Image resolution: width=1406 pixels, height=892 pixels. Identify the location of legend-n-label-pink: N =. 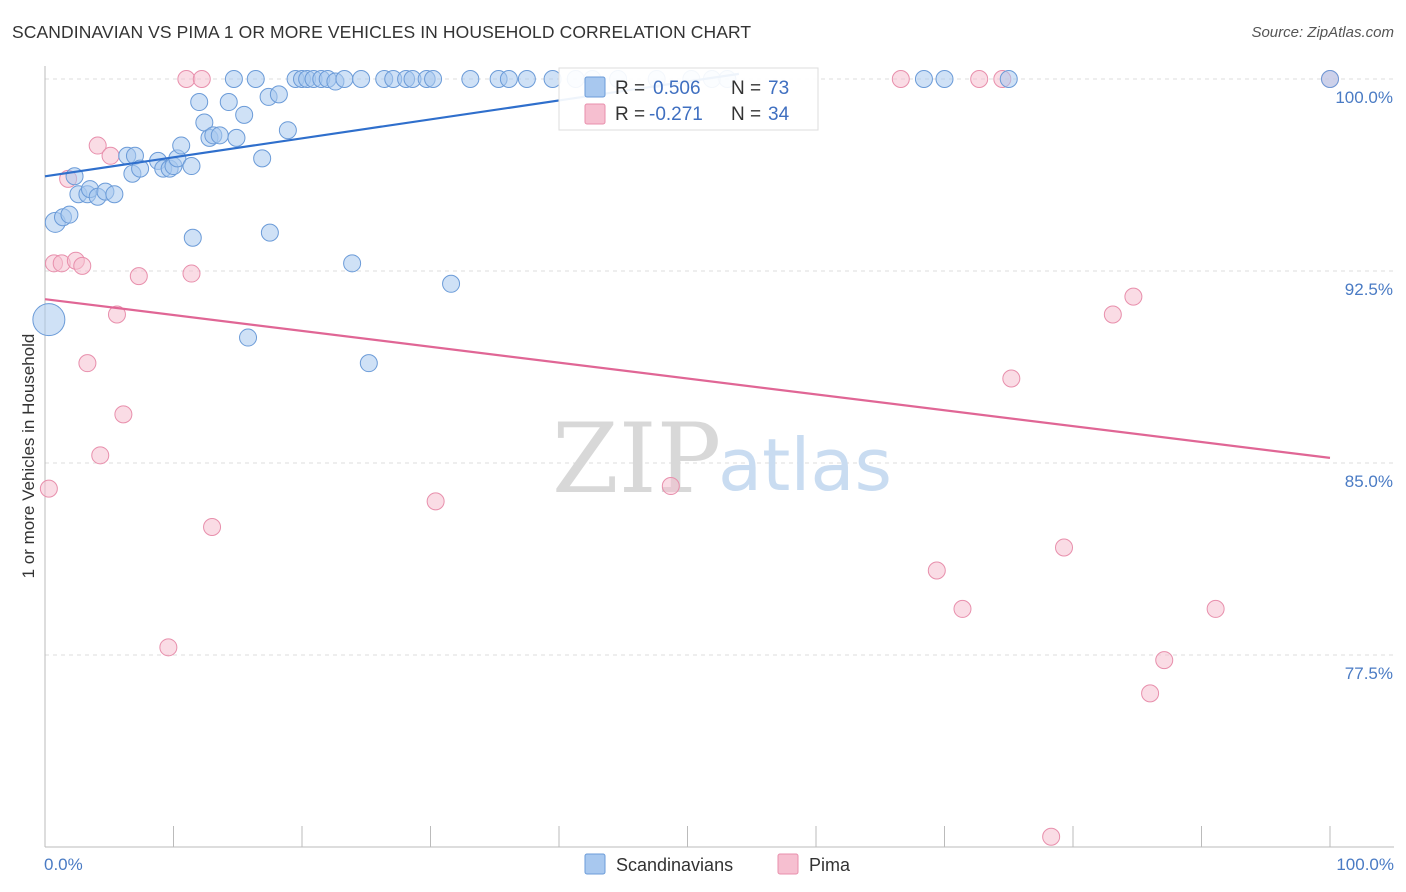
(746, 114).